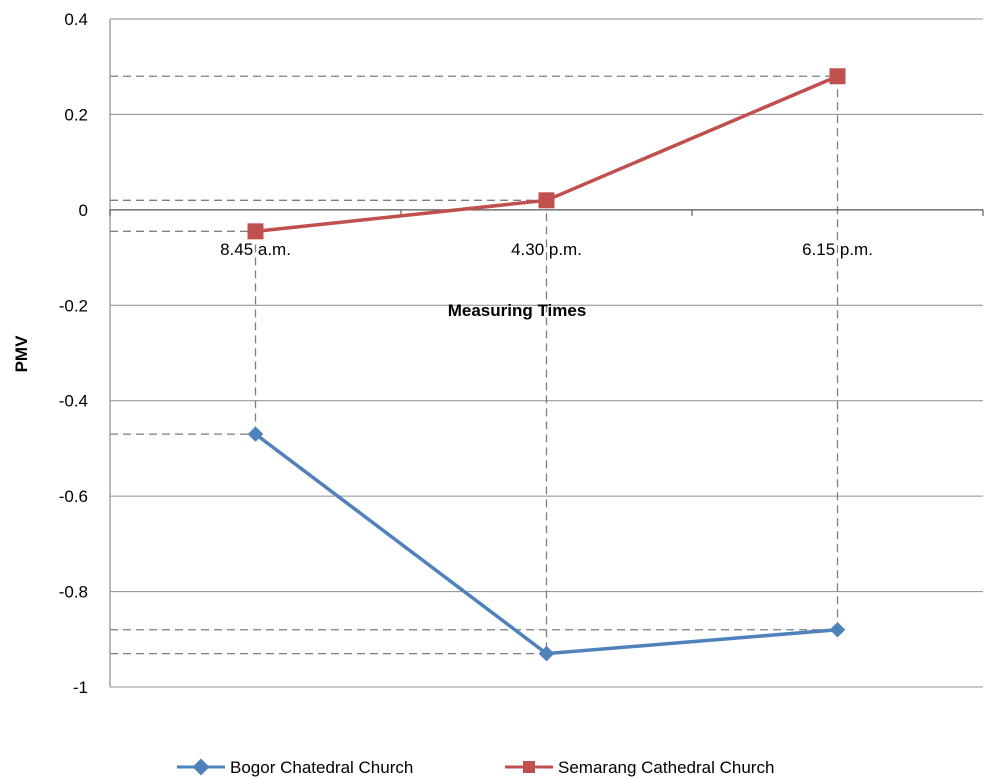 The width and height of the screenshot is (985, 779). I want to click on legend-label-bogor: Bogor Chatedral Church, so click(321, 767).